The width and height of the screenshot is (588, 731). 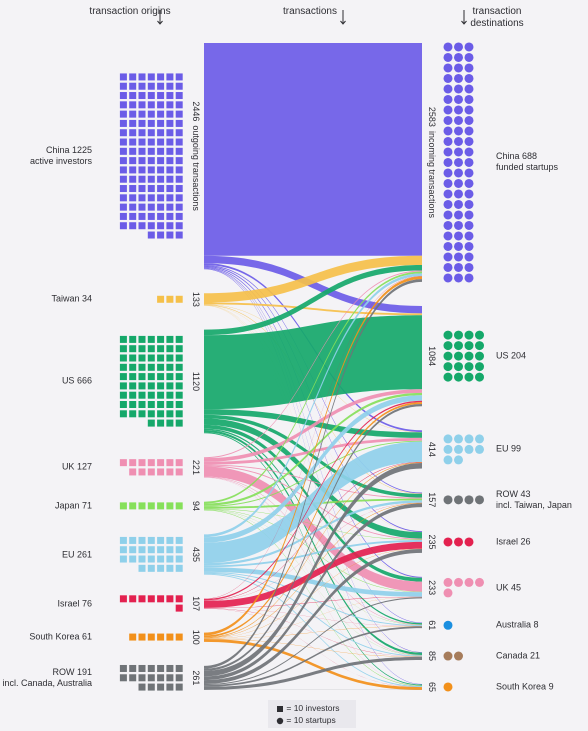 What do you see at coordinates (541, 162) in the screenshot?
I see `destination-label: China 688 funded startups` at bounding box center [541, 162].